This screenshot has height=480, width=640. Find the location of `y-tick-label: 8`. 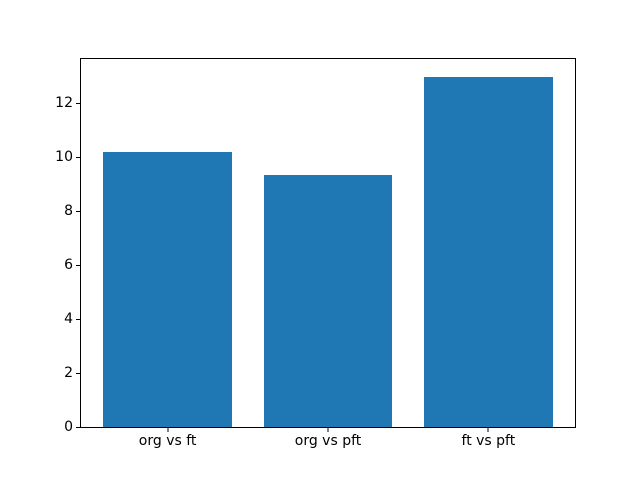

y-tick-label: 8 is located at coordinates (68, 211).